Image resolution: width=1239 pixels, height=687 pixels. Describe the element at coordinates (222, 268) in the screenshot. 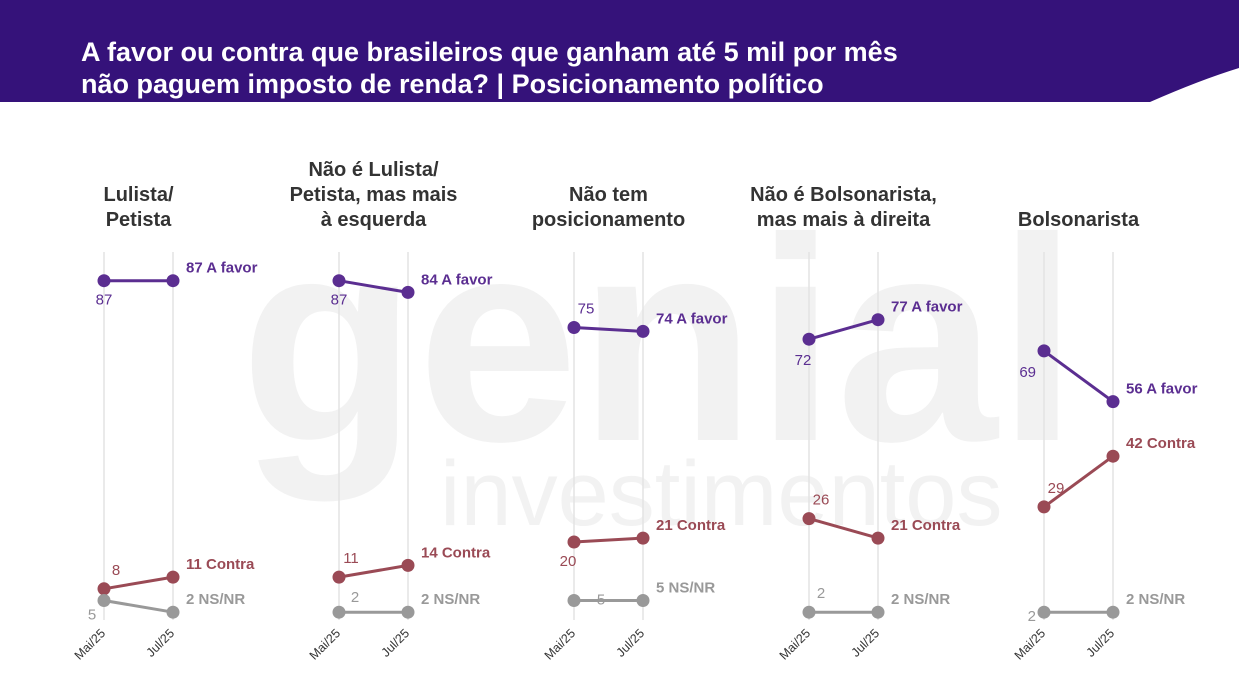

I see `panel-1-a-favor-end-label: 87 A favor` at that location.